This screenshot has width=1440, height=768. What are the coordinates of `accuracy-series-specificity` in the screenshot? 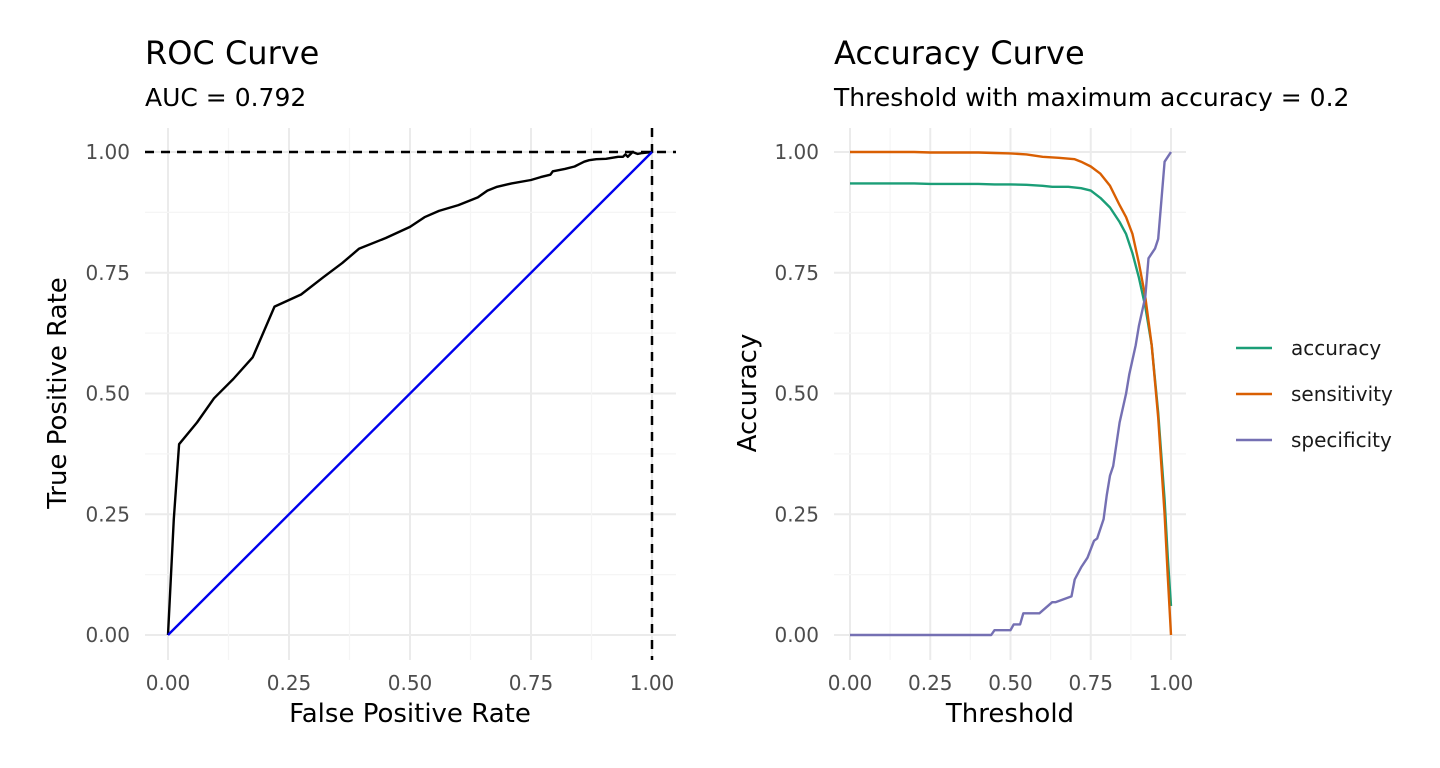 It's located at (1011, 394).